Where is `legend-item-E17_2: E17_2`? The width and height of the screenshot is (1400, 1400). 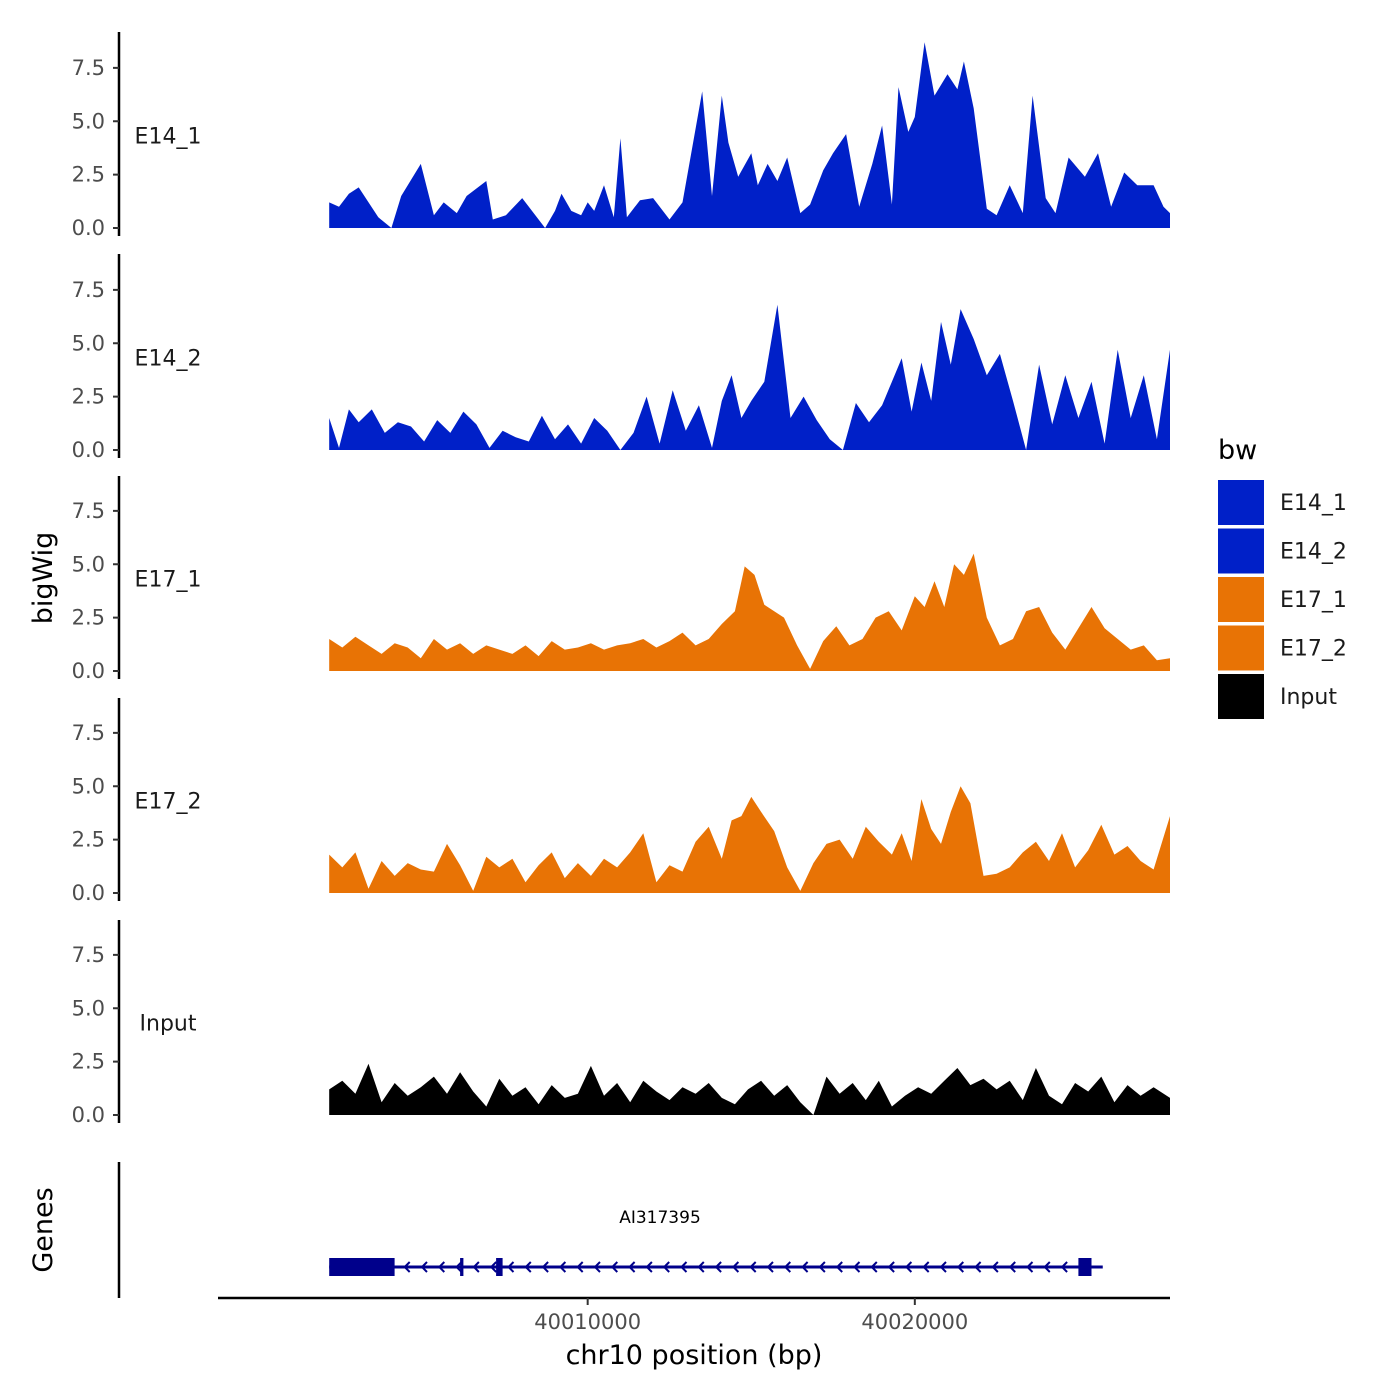 legend-item-E17_2: E17_2 is located at coordinates (1282, 648).